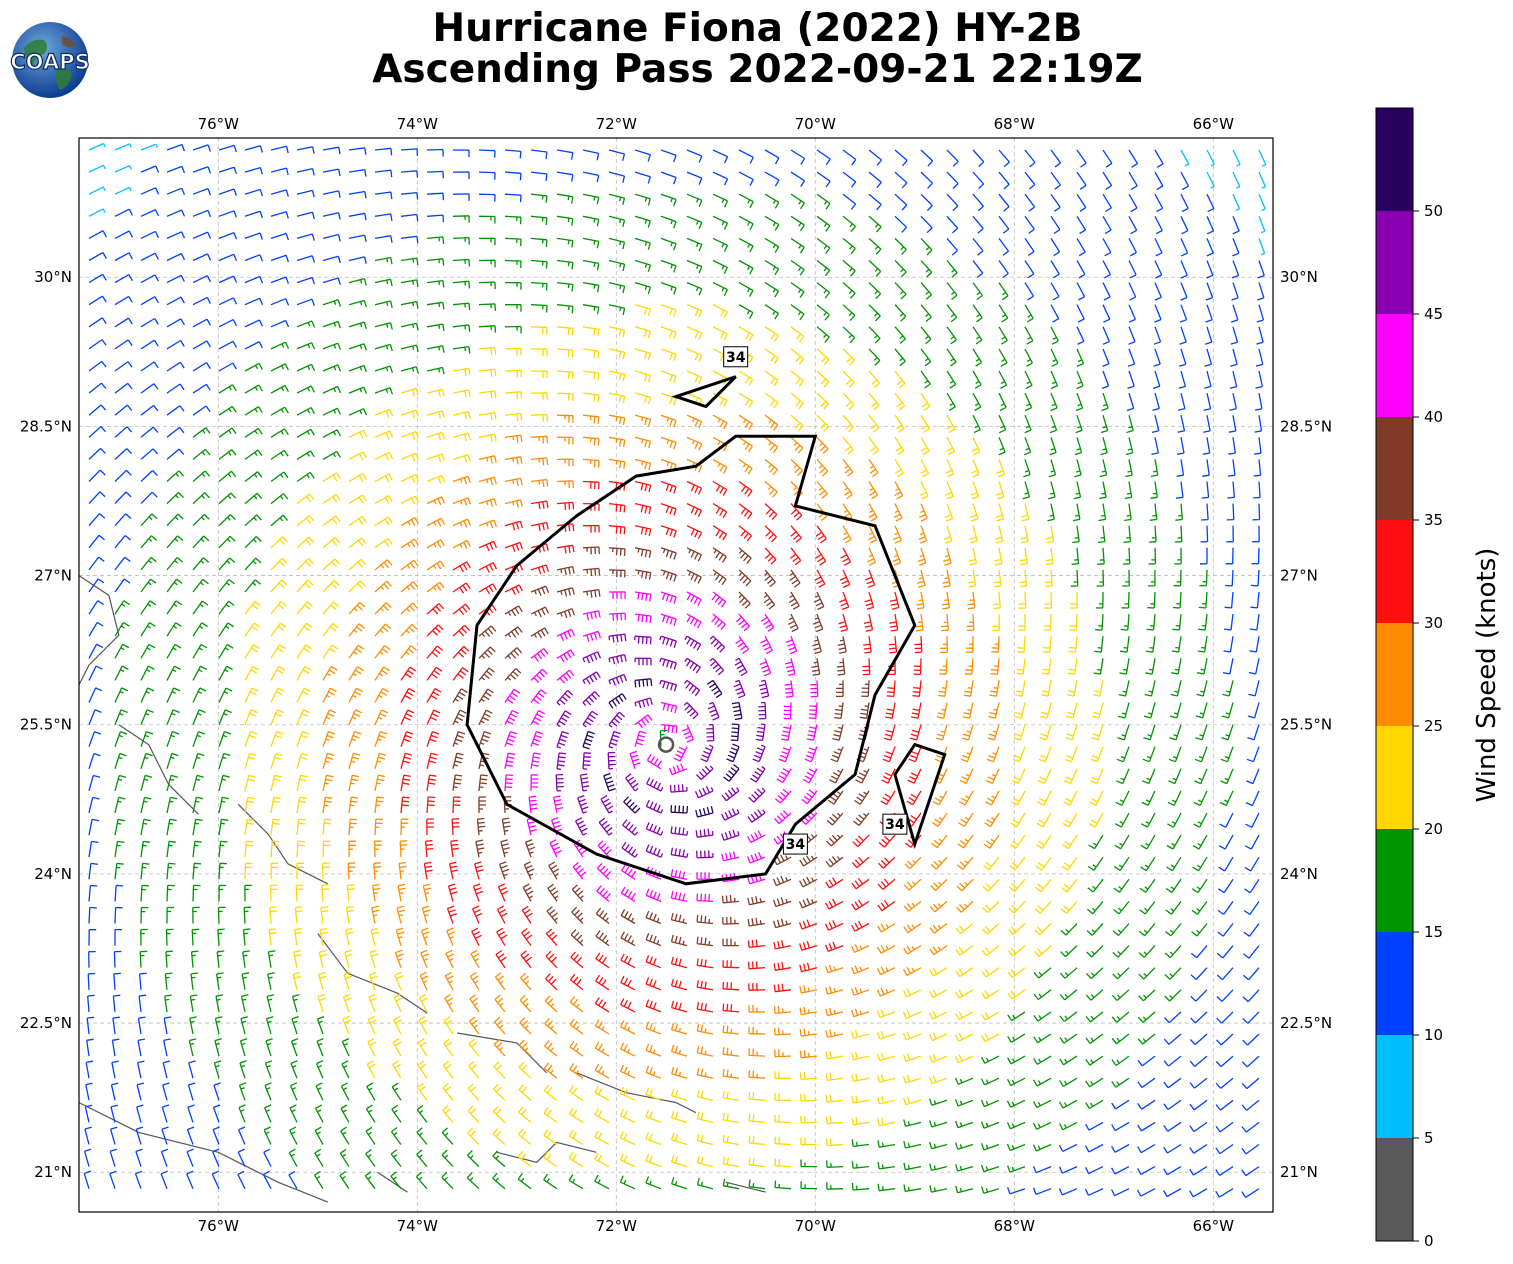 The image size is (1513, 1264). I want to click on lat-tick-label-left: 25.5°N, so click(46, 725).